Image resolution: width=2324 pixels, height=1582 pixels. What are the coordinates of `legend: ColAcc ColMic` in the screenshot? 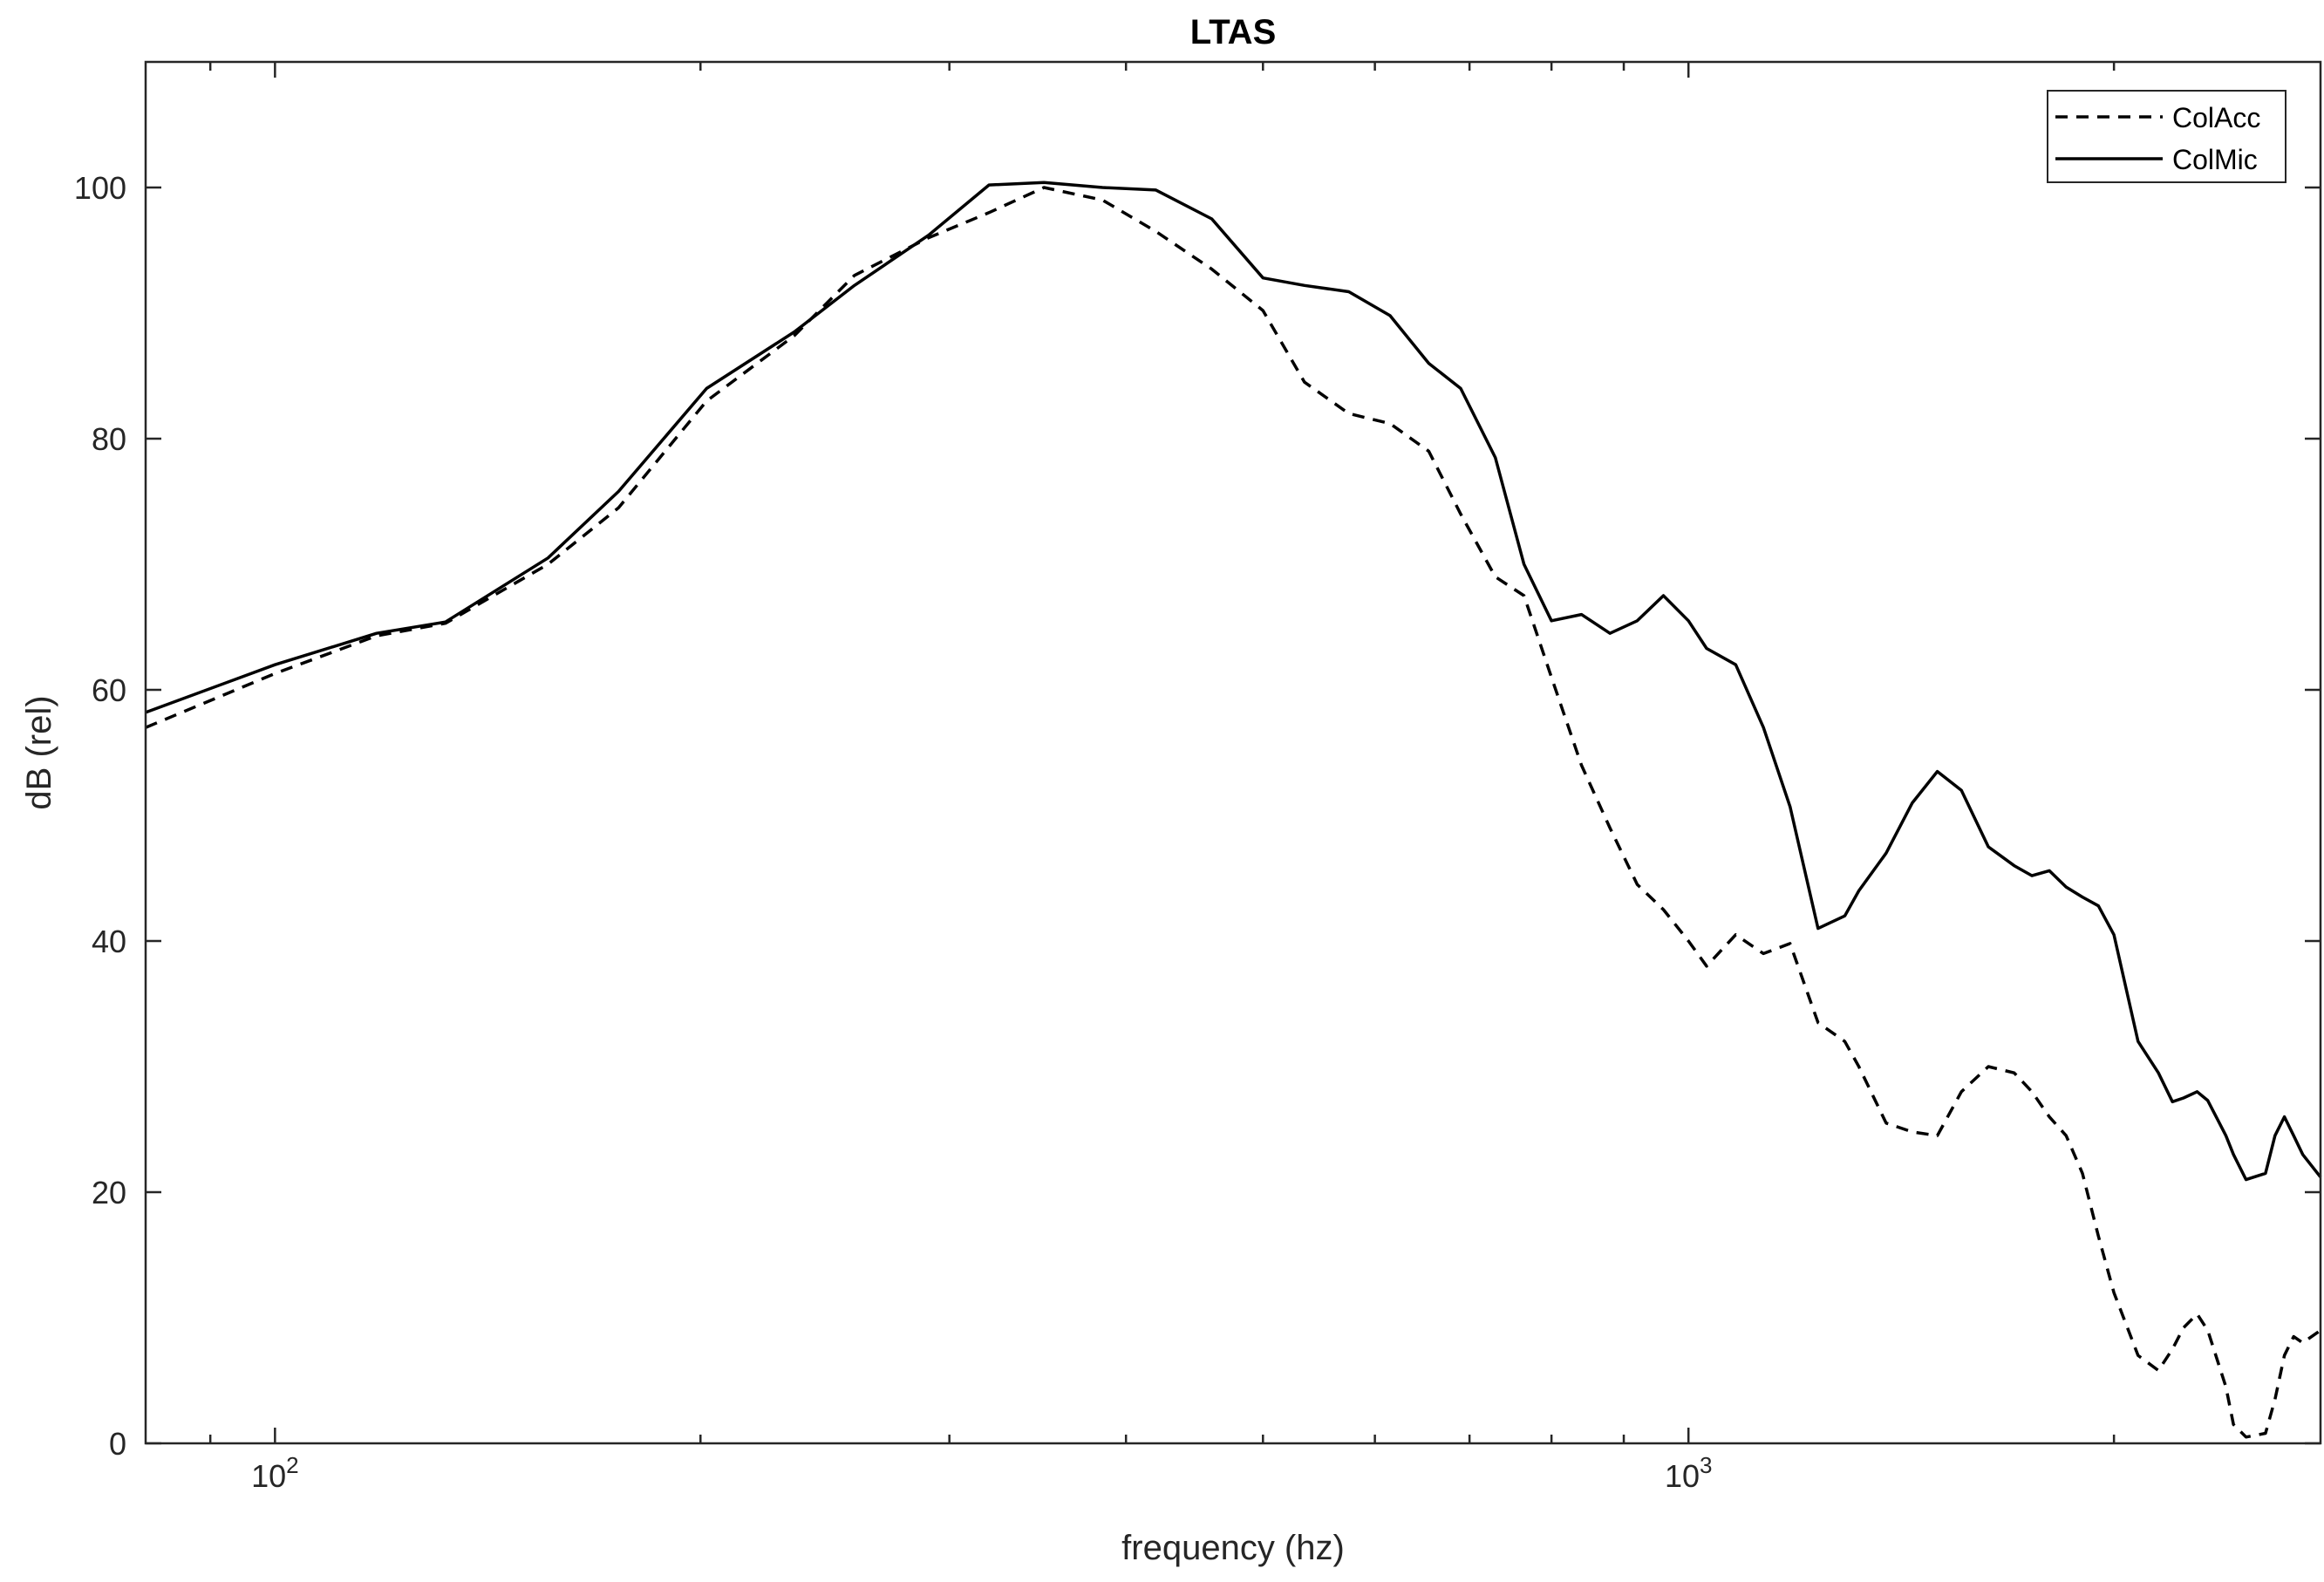 It's located at (2167, 136).